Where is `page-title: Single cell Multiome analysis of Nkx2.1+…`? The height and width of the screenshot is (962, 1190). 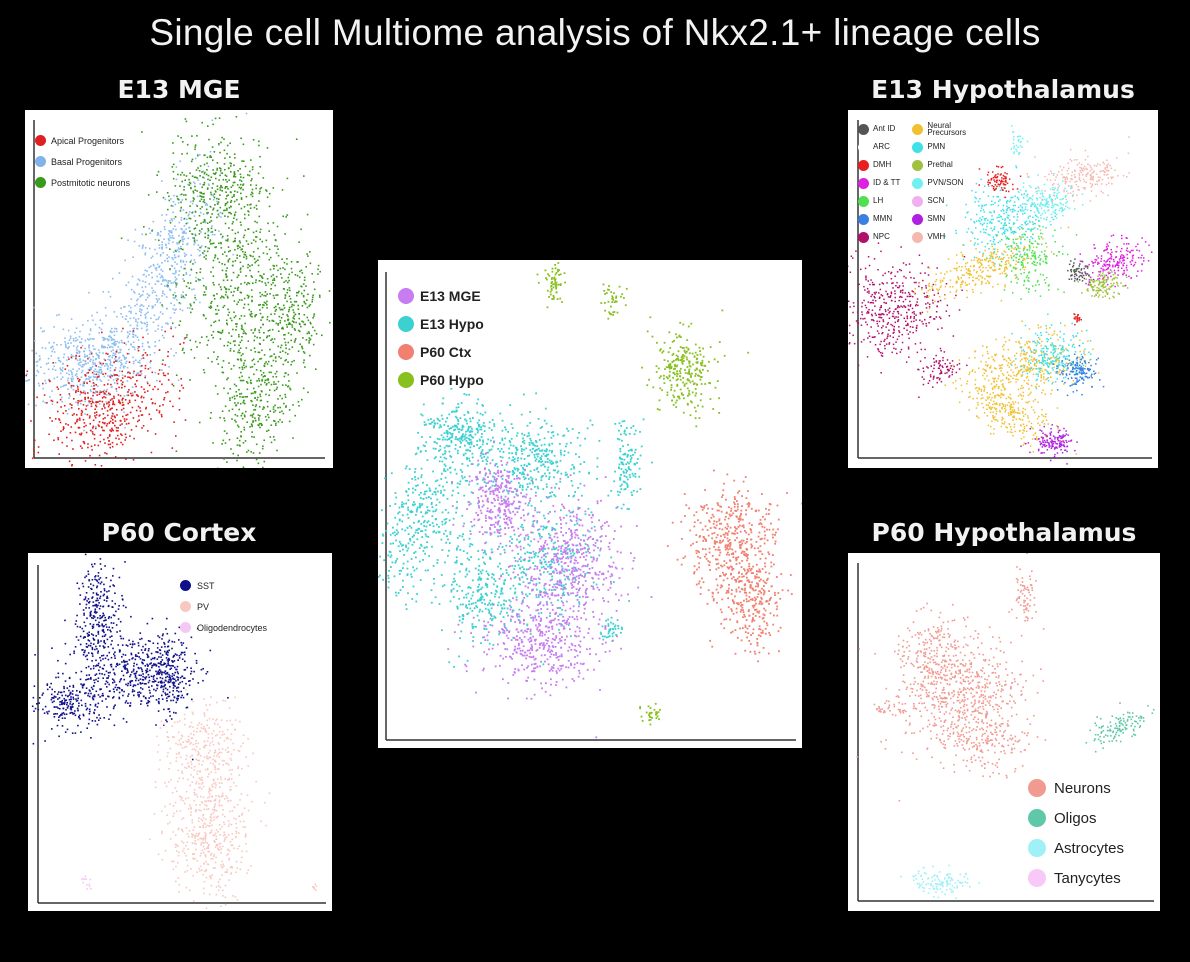
page-title: Single cell Multiome analysis of Nkx2.1+… is located at coordinates (595, 32).